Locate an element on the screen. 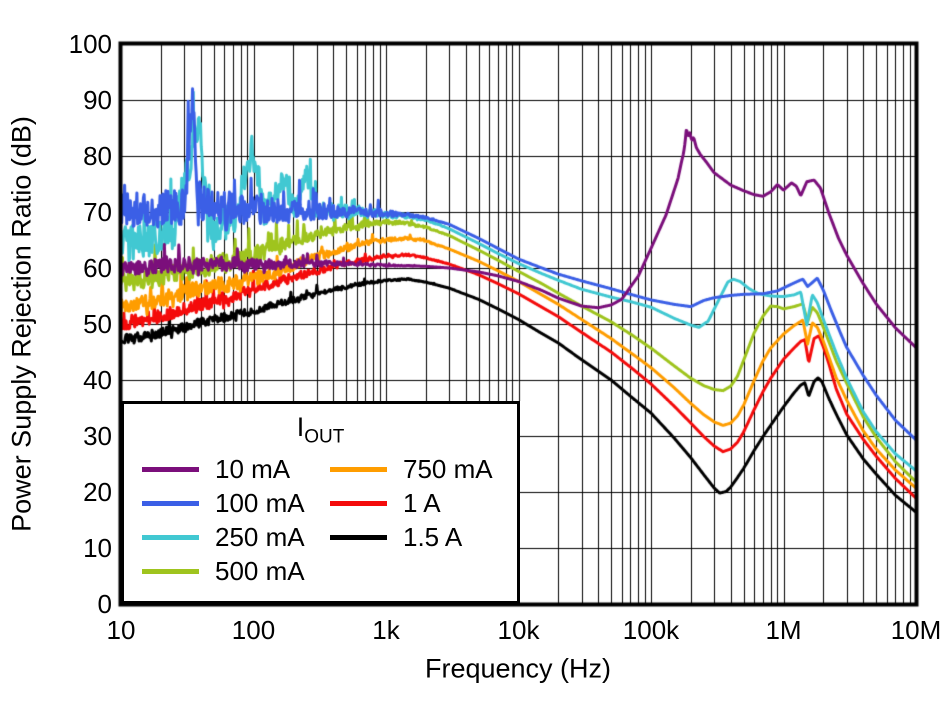 The height and width of the screenshot is (701, 944). y-tick-label: 90 is located at coordinates (97, 100).